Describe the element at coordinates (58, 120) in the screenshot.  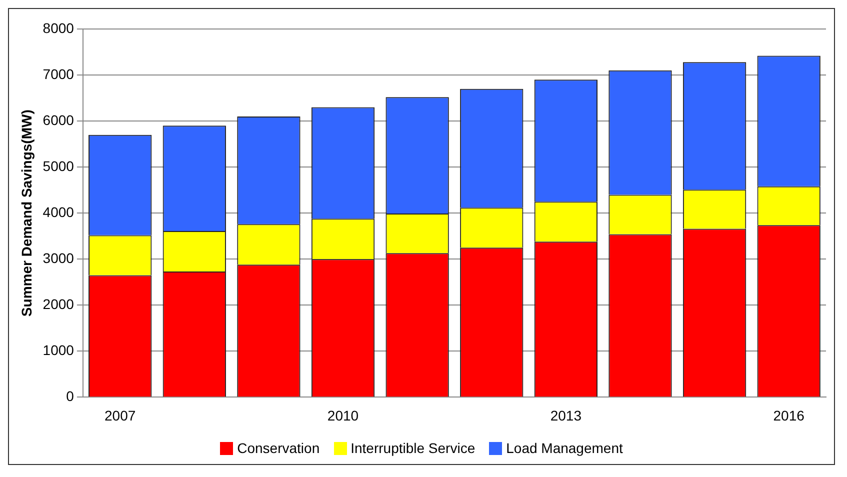
I see `y-tick-label: 6000` at that location.